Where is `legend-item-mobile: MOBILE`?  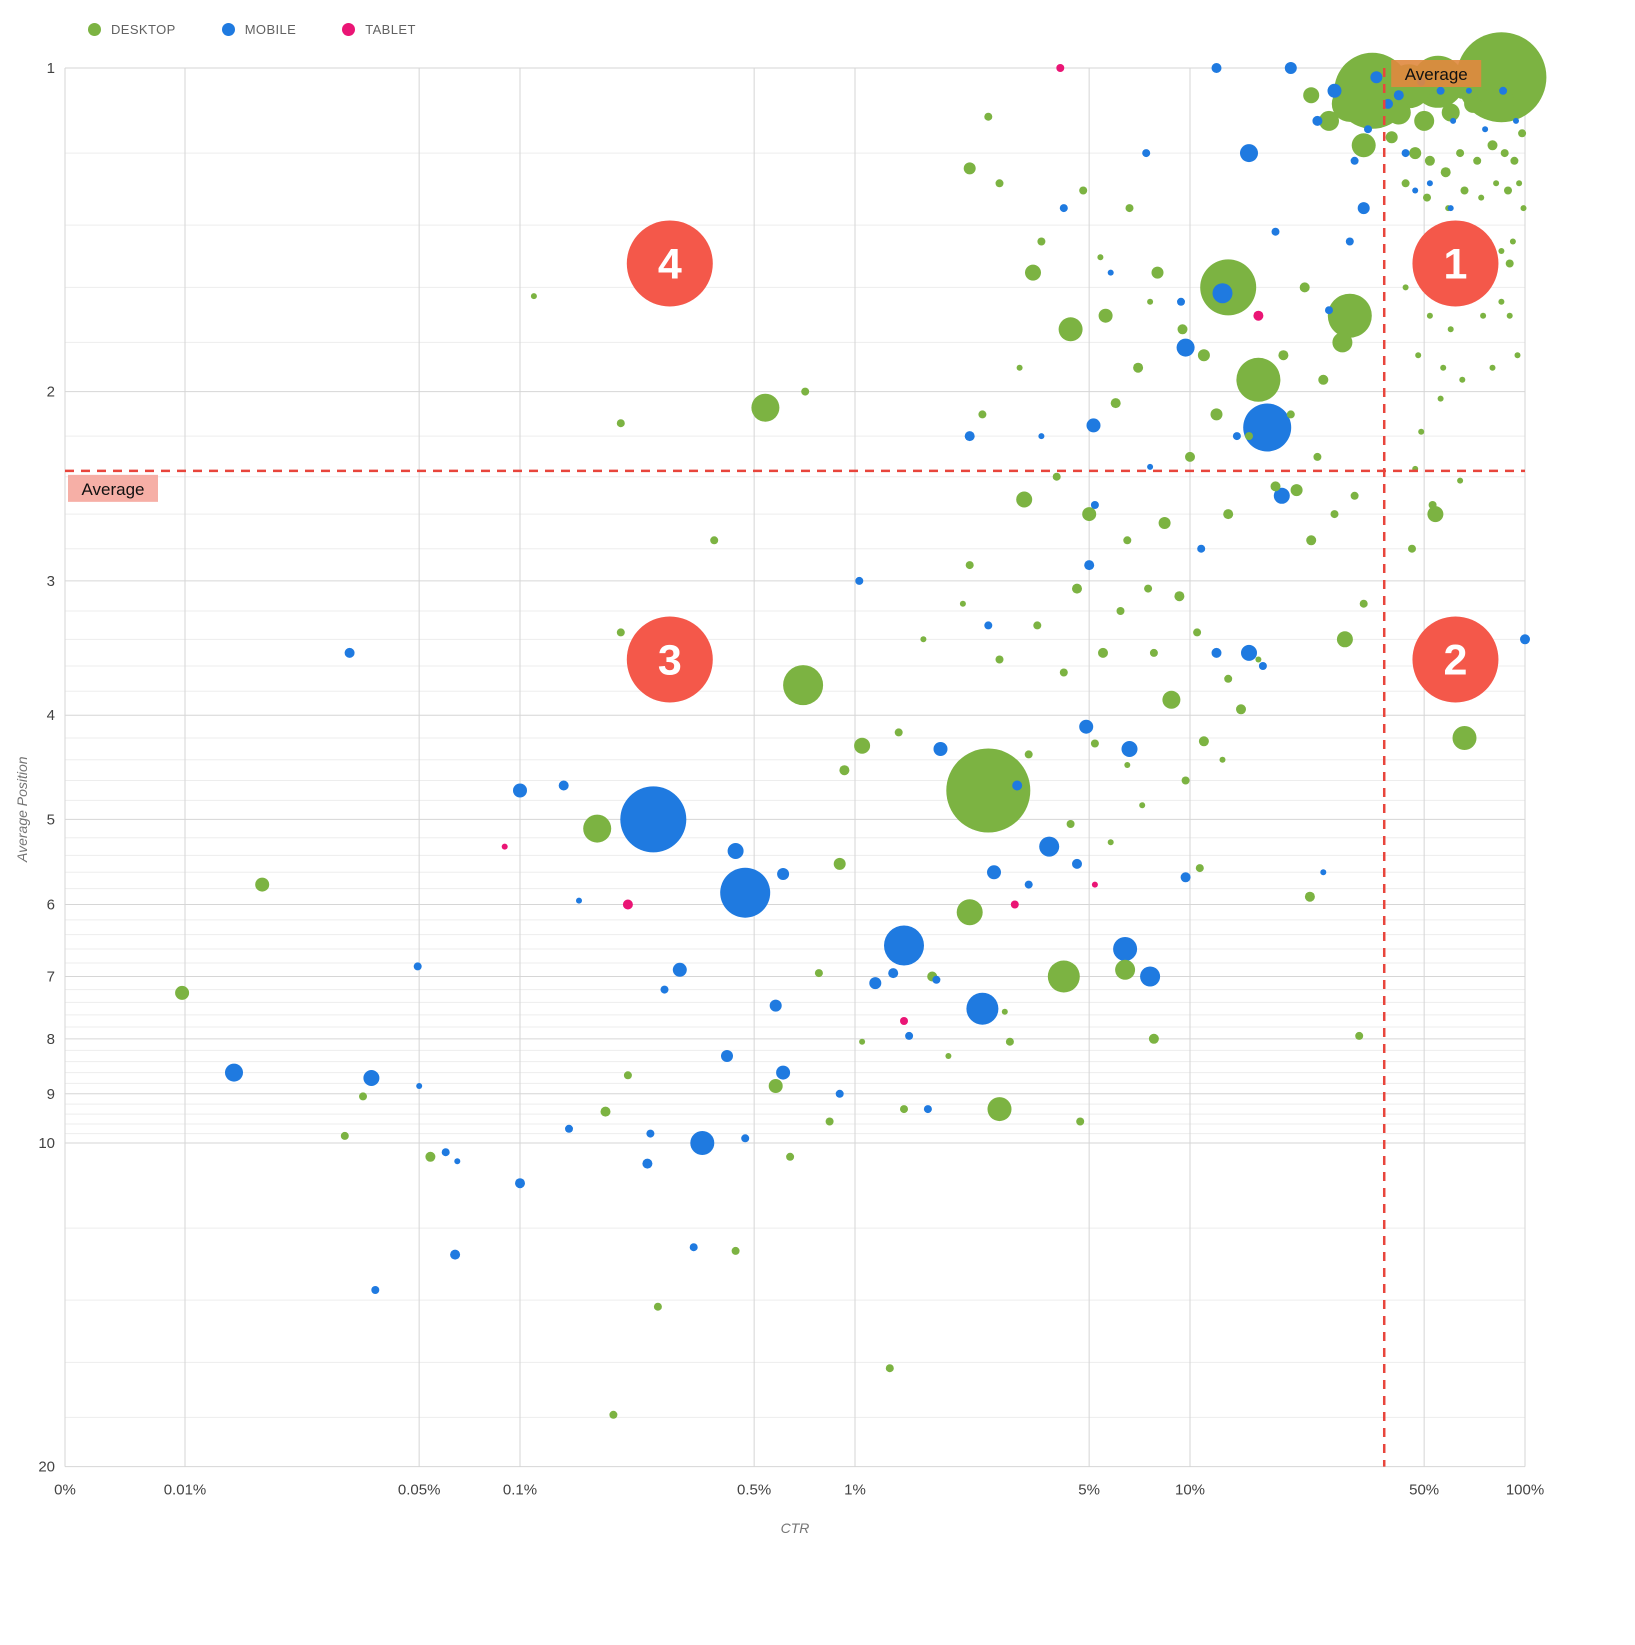
legend-item-mobile: MOBILE is located at coordinates (259, 29).